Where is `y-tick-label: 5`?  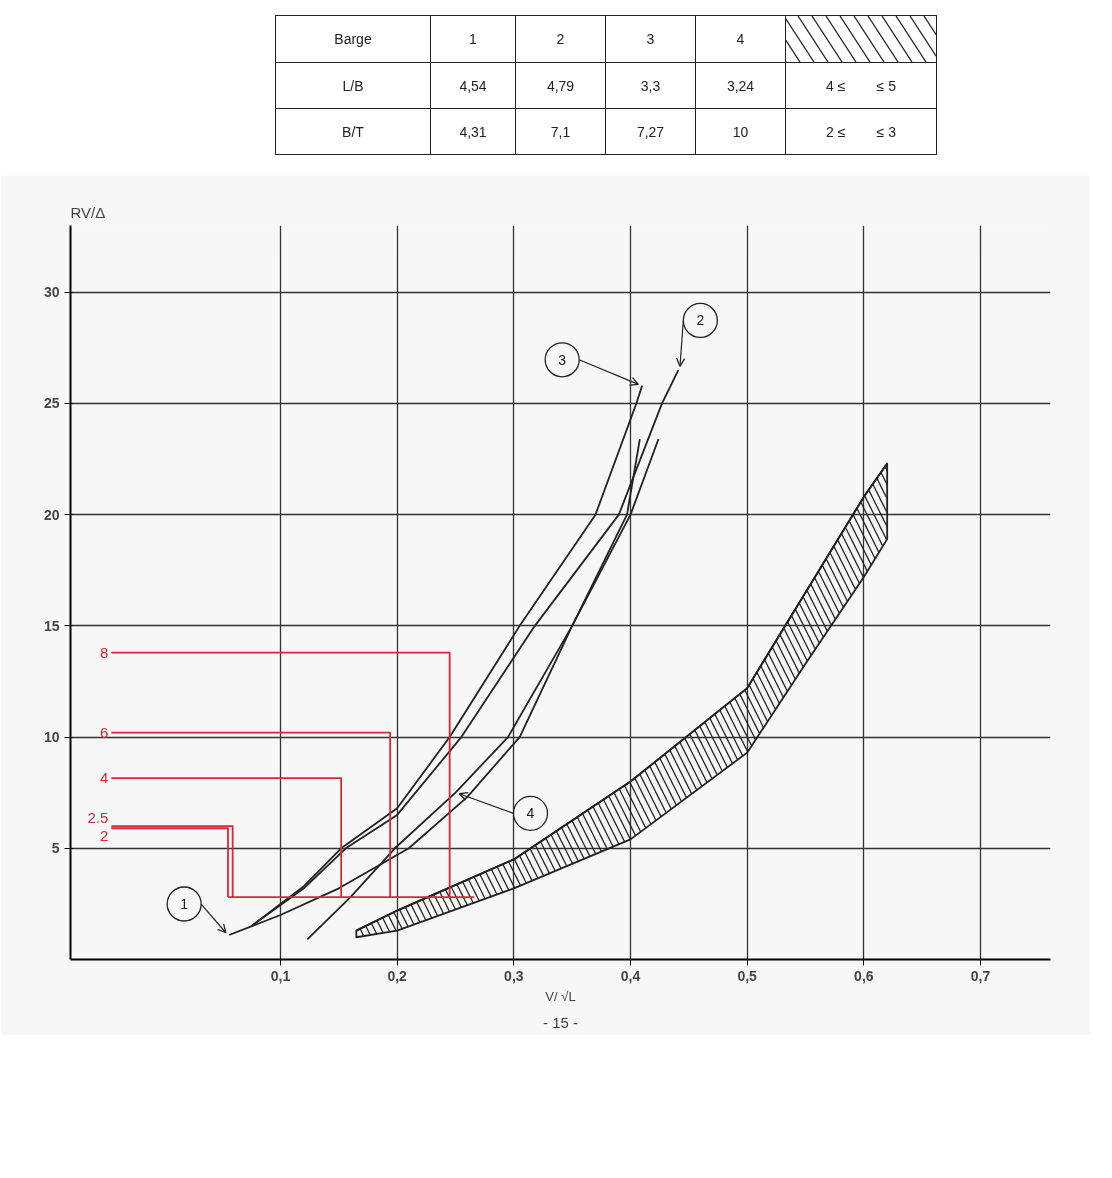
y-tick-label: 5 is located at coordinates (55, 848).